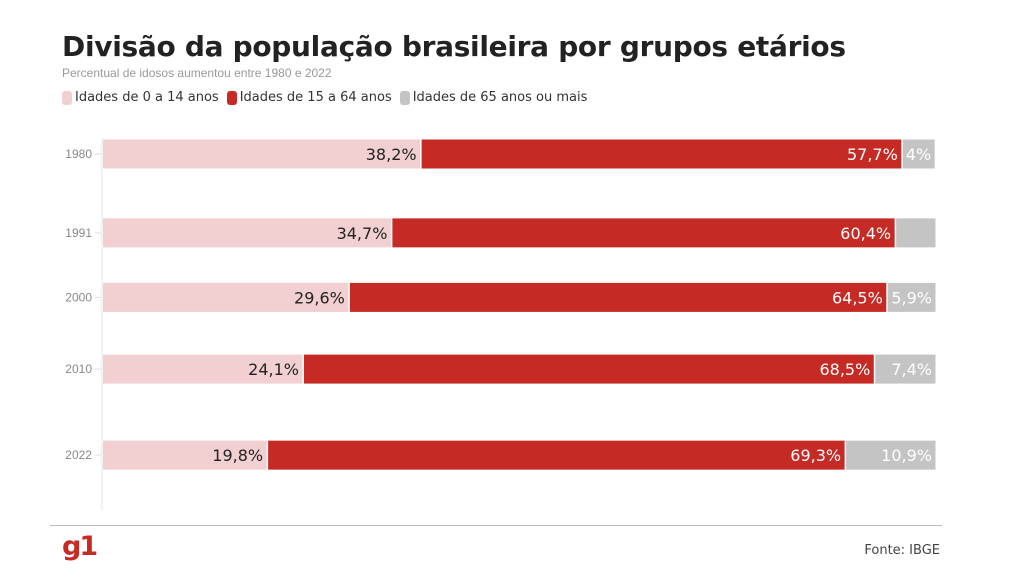 The height and width of the screenshot is (580, 1024). I want to click on y-tick-label: 2022, so click(78, 455).